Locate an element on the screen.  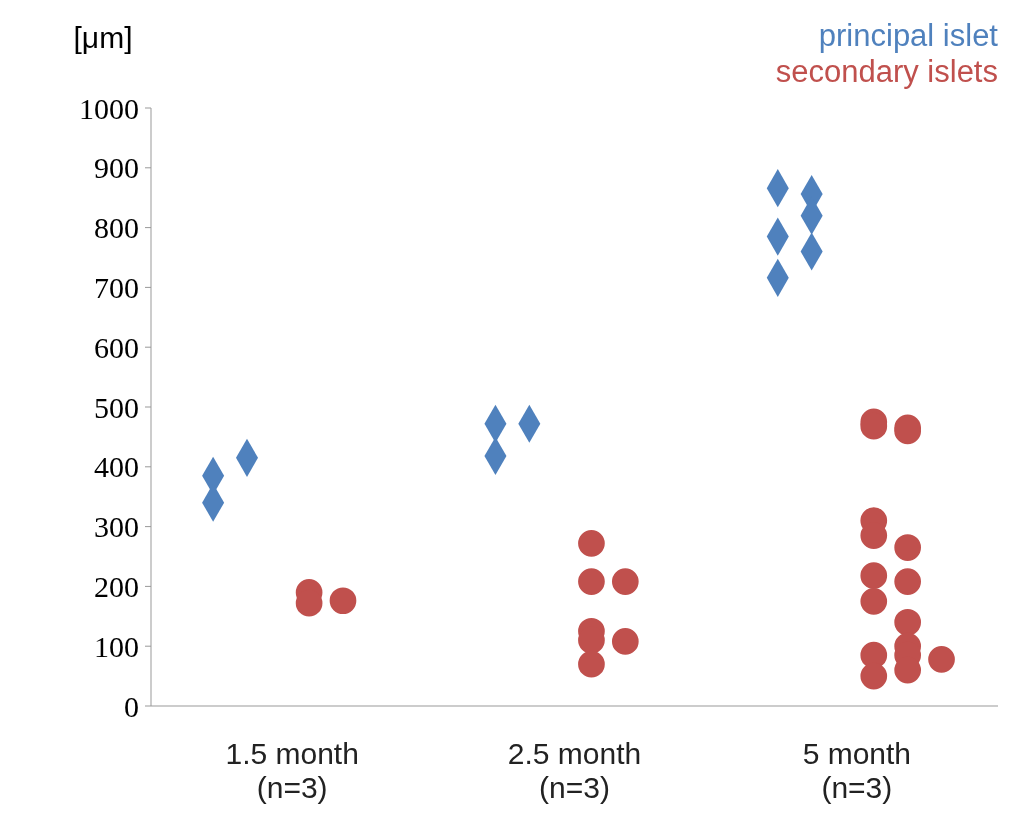
y-tick-label: 0 is located at coordinates (131, 706).